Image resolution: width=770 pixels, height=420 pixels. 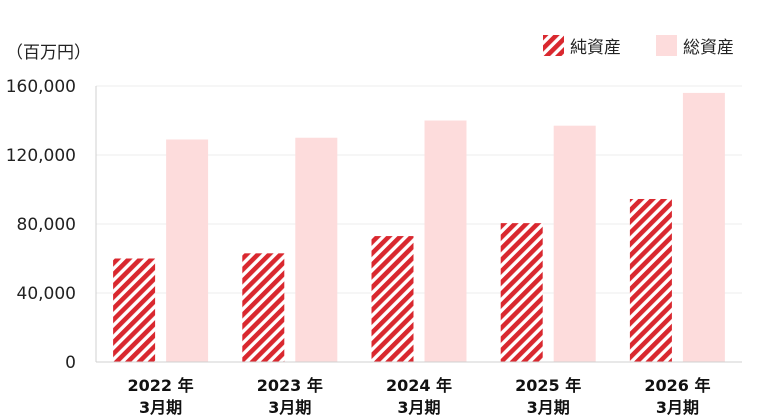 I want to click on x-tick-label-year: 2024 年, so click(x=419, y=385).